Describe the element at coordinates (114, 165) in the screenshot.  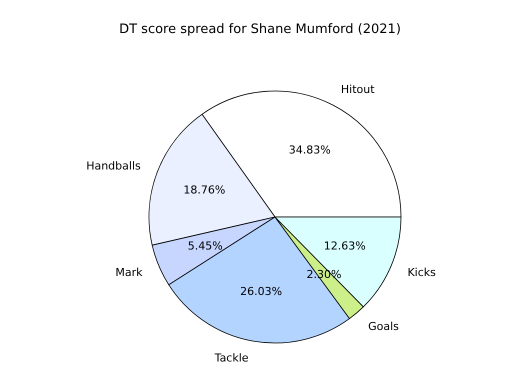
I see `slice-label: Handballs` at that location.